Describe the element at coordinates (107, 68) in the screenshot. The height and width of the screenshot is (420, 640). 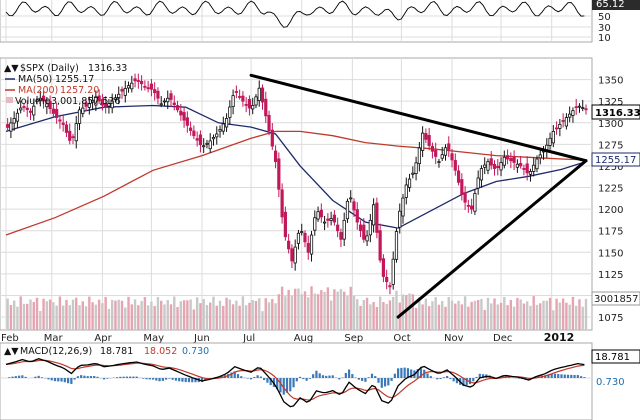
I see `last-close-legend: 1316.33` at that location.